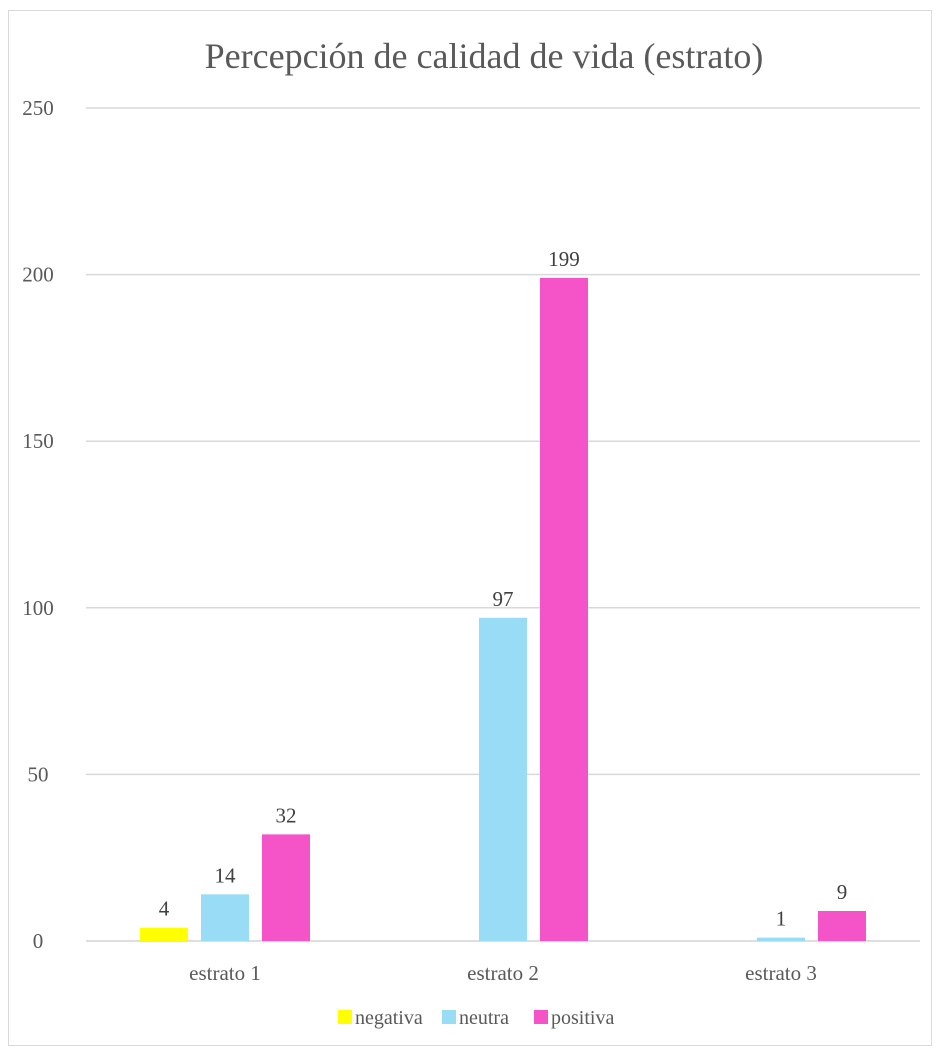 The width and height of the screenshot is (940, 1052). Describe the element at coordinates (38, 774) in the screenshot. I see `y-tick-label: 50` at that location.